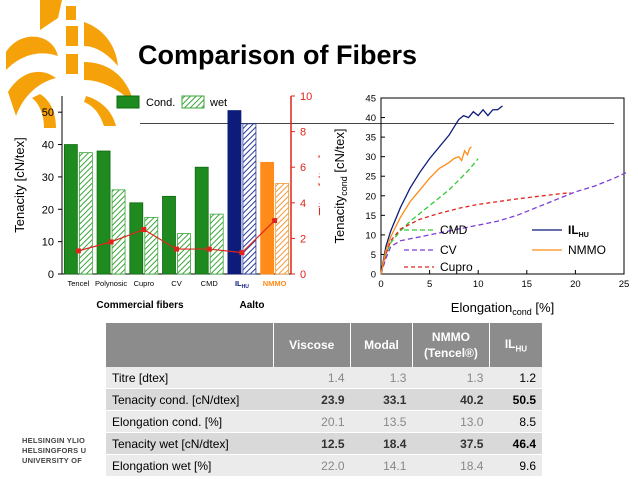  I want to click on x-tick-label: Polynosic, so click(111, 283).